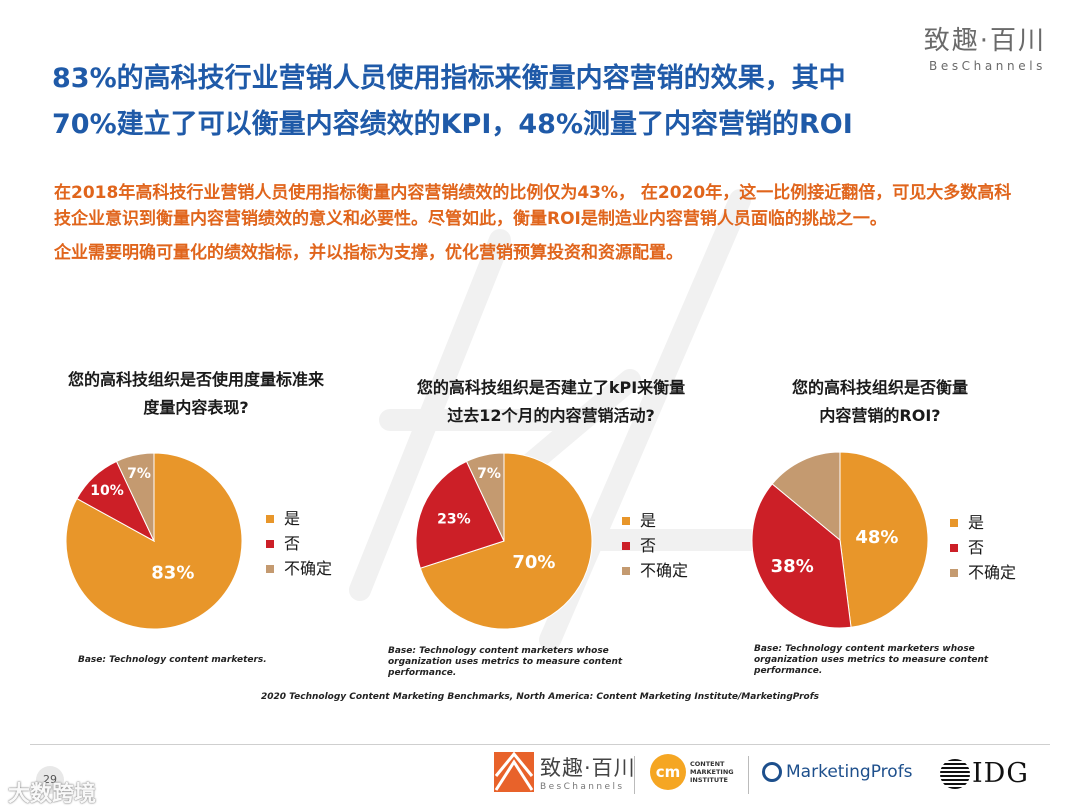 This screenshot has height=810, width=1080. What do you see at coordinates (1000, 773) in the screenshot?
I see `idg-text: IDG` at bounding box center [1000, 773].